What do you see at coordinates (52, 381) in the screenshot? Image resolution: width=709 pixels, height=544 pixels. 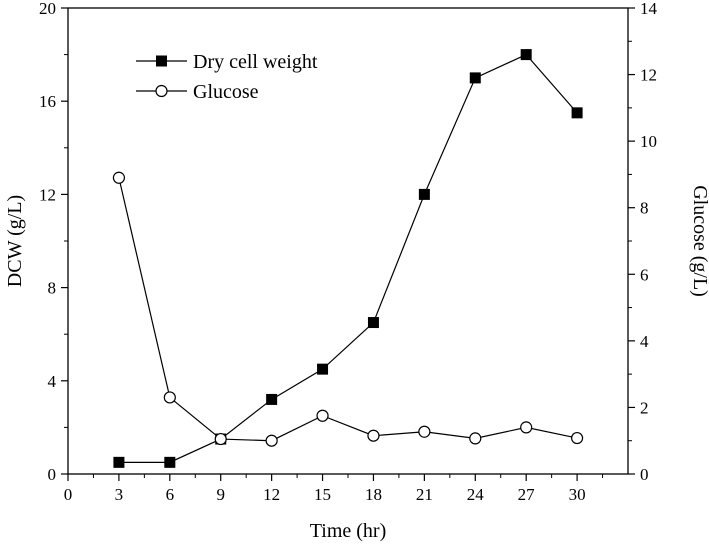 I see `y-left-tick-label: 4` at bounding box center [52, 381].